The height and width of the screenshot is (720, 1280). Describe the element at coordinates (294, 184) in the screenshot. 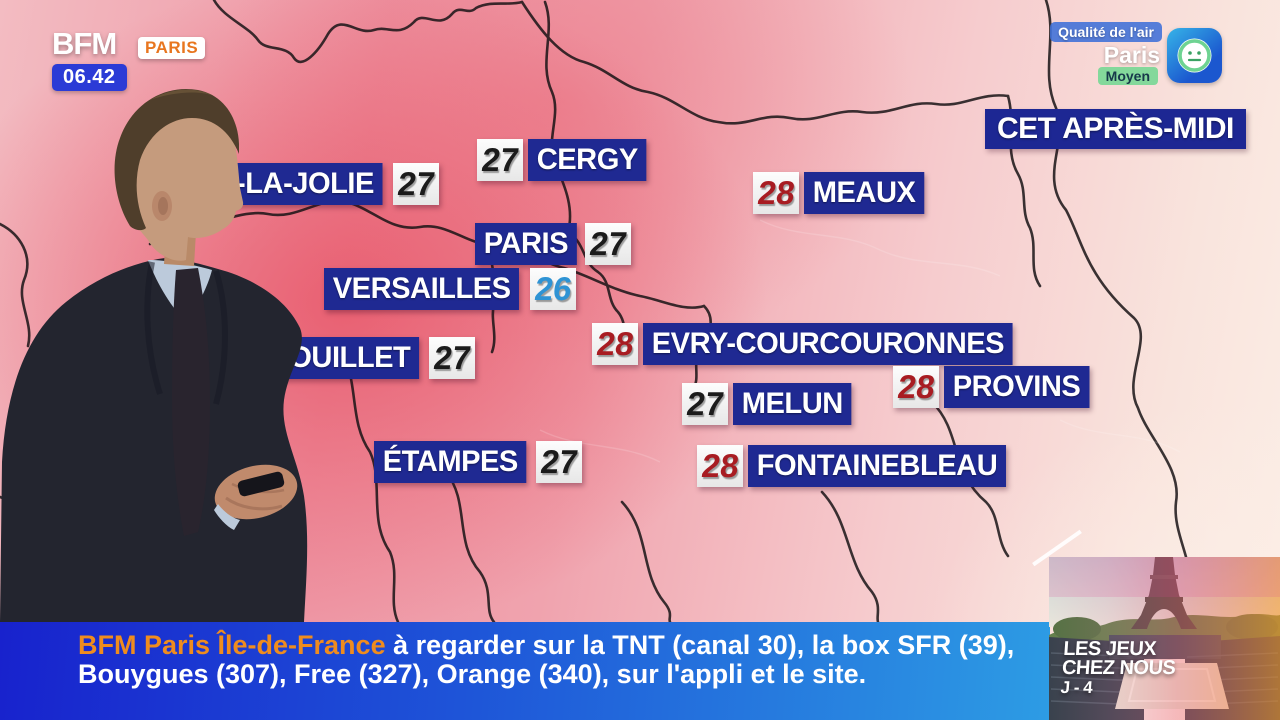

I see `city-name: -LA-JOLIE` at that location.